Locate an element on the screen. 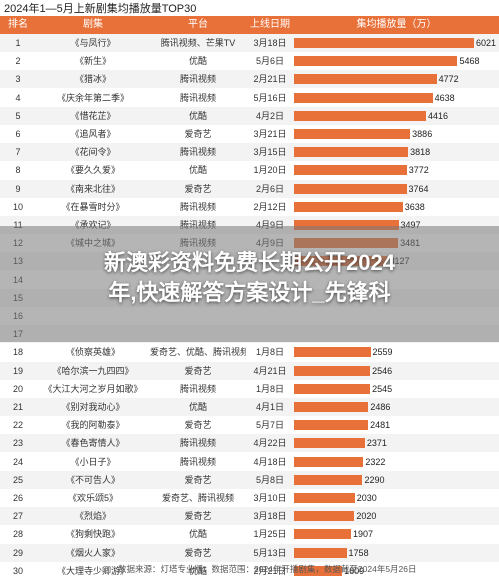  release-date-cell: 4月2日 is located at coordinates (269, 115).